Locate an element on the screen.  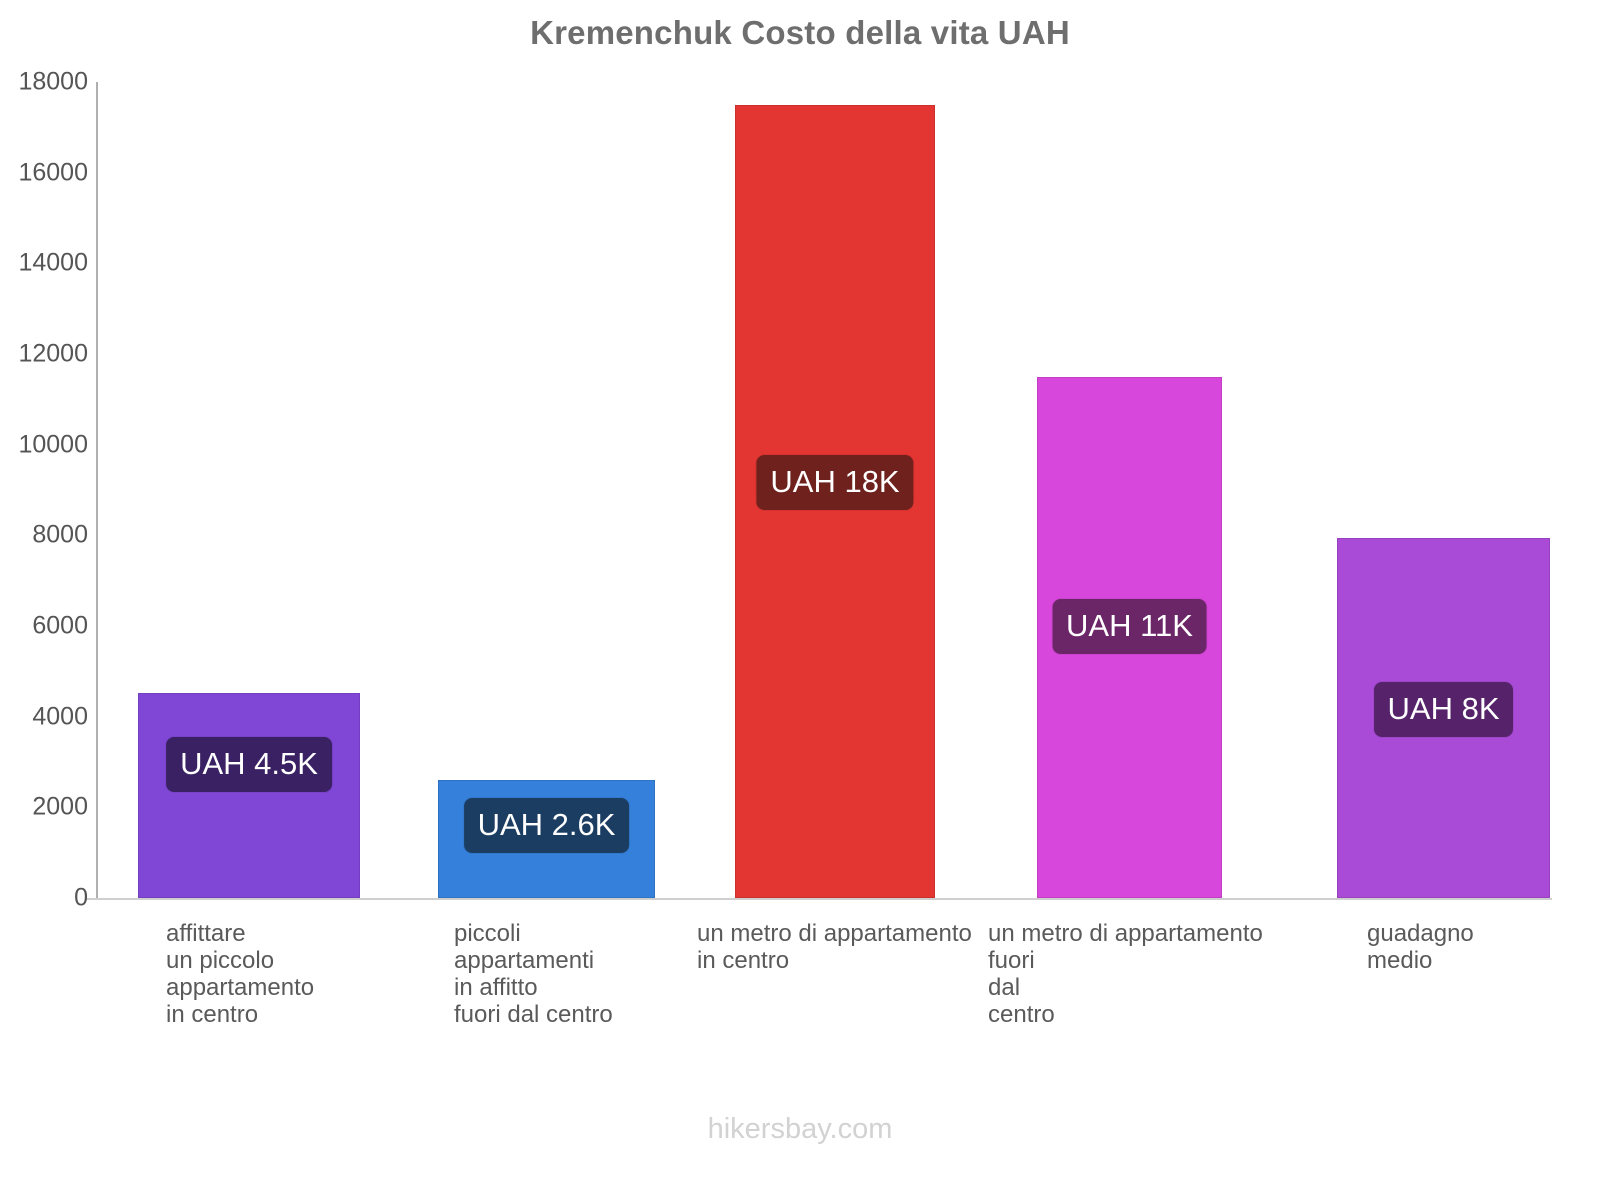
bar-value-label: UAH 4.5K is located at coordinates (249, 764).